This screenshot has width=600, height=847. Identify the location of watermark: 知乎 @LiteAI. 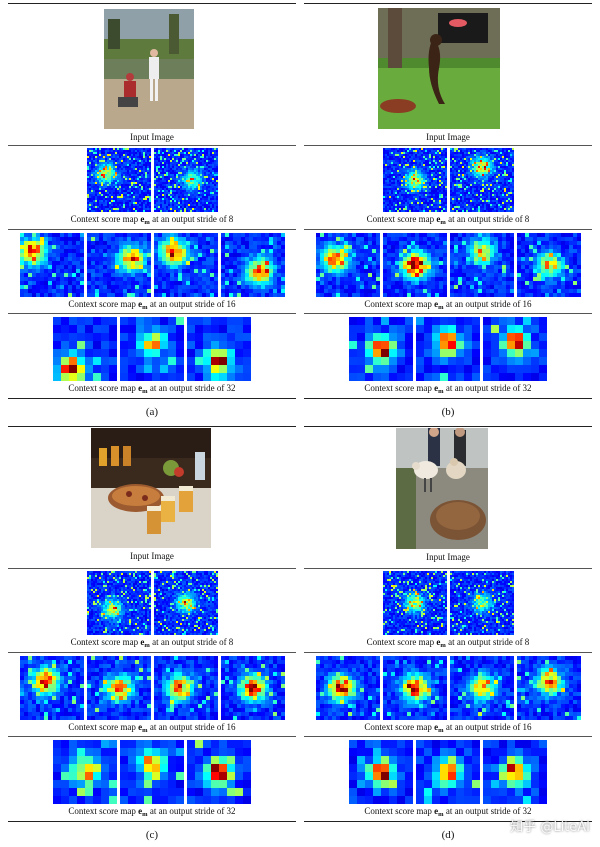
(550, 827).